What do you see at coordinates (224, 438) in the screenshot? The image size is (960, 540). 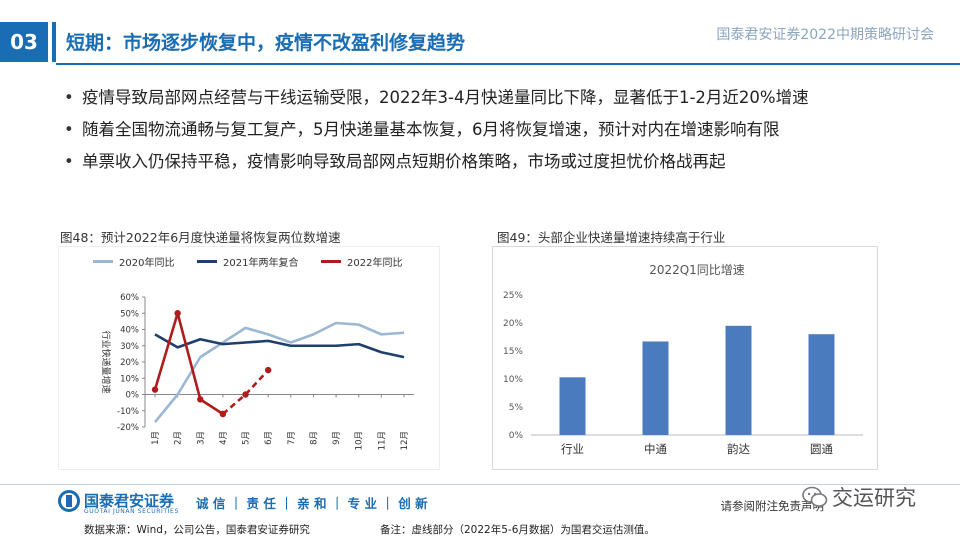 I see `x-tick-label: 4月` at bounding box center [224, 438].